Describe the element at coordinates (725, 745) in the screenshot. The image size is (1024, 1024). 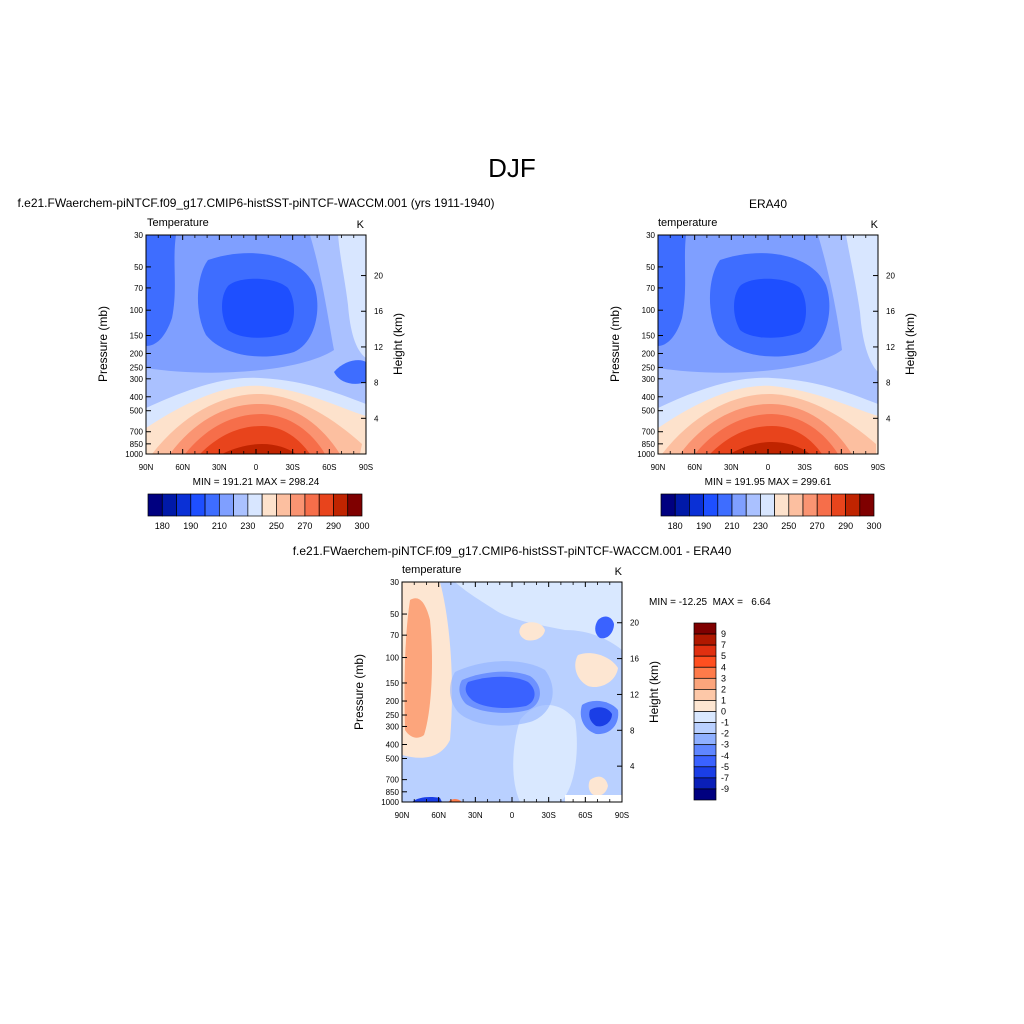
I see `colorbar-label: -3` at that location.